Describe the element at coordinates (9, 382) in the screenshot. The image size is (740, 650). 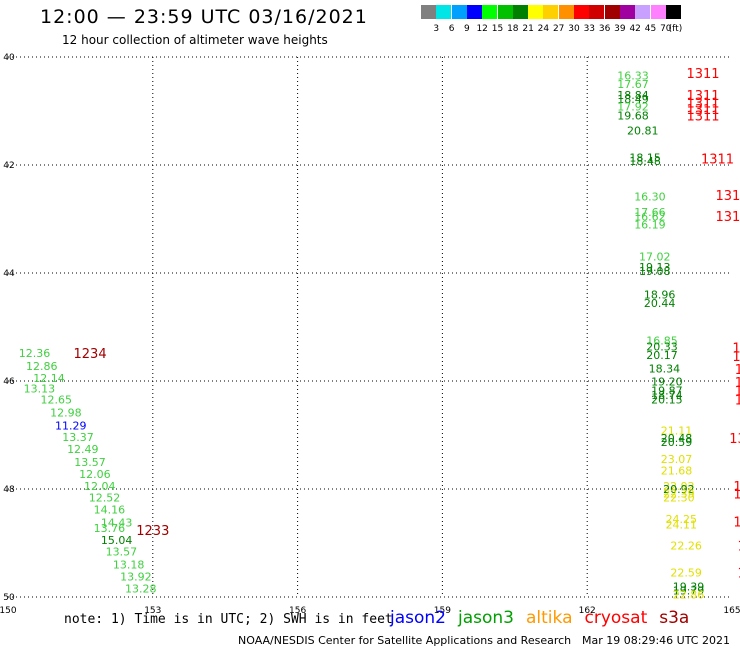
I see `y-tick-label: 46` at that location.